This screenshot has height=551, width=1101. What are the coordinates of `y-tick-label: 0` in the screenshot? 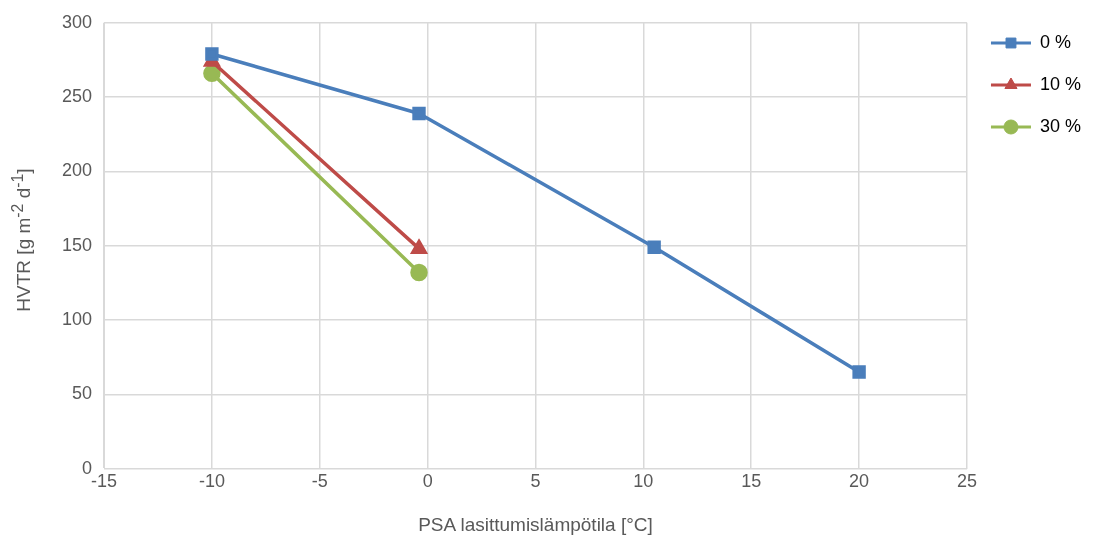 It's located at (87, 467).